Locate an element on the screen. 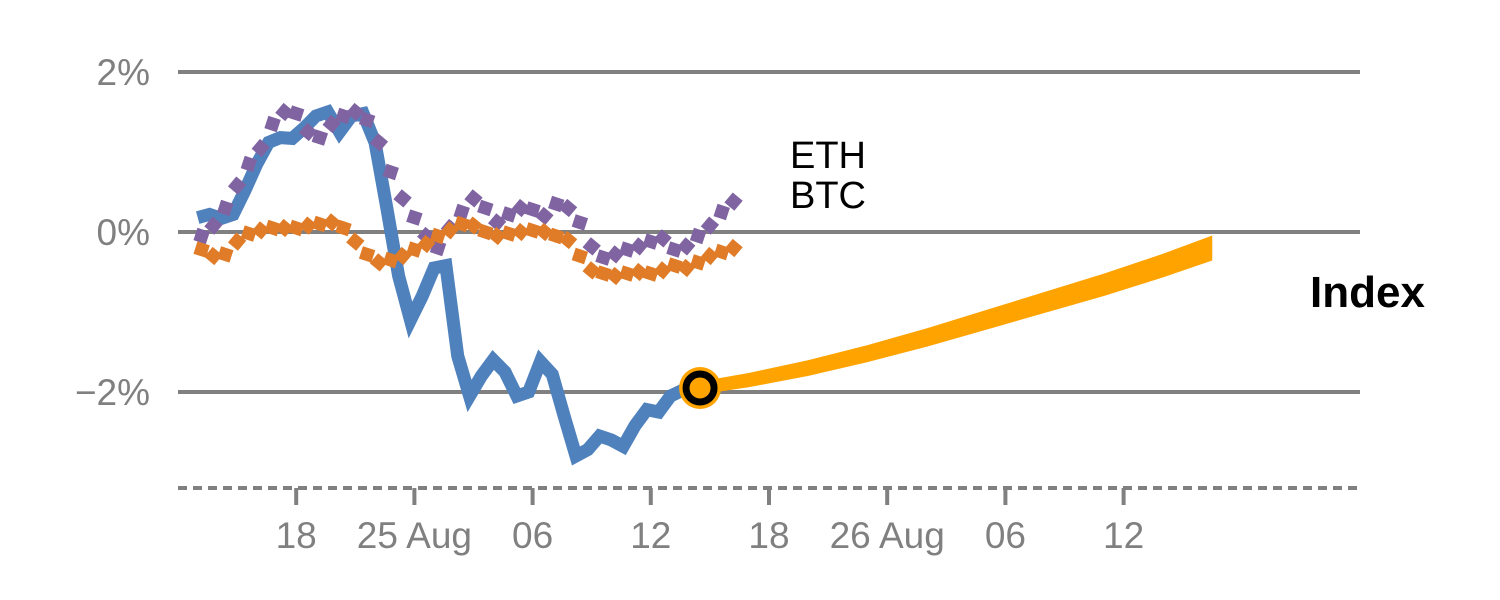 This screenshot has height=600, width=1500. series-dots-btc is located at coordinates (468, 249).